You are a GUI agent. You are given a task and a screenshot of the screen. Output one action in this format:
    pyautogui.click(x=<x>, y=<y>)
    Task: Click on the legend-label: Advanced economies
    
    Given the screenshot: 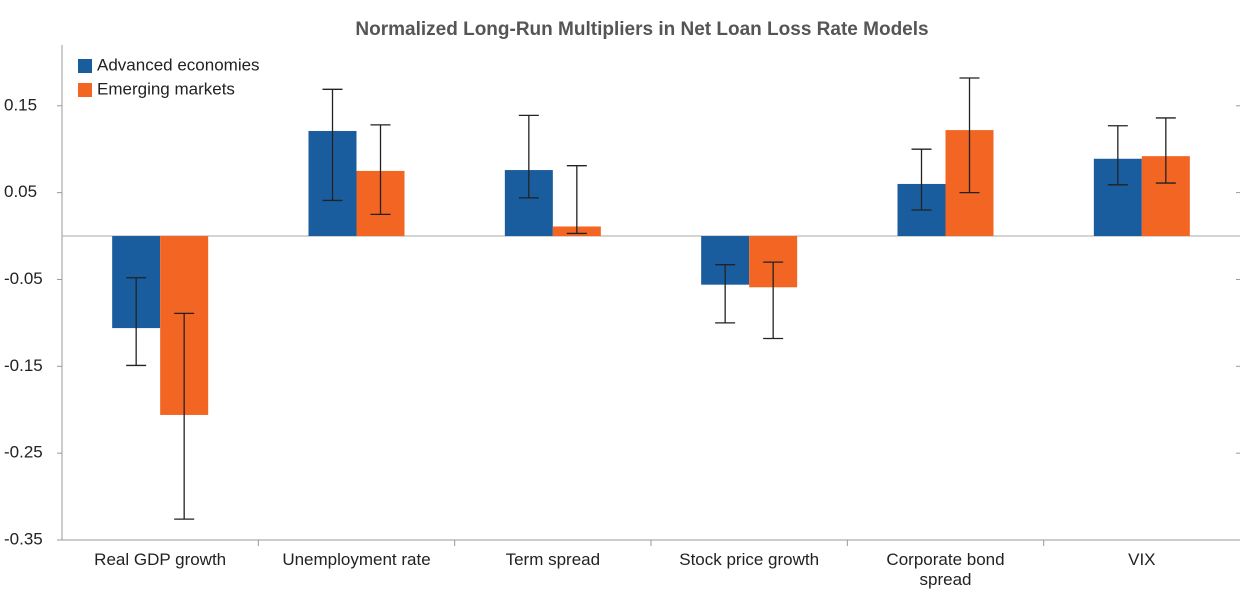 What is the action you would take?
    pyautogui.click(x=178, y=64)
    